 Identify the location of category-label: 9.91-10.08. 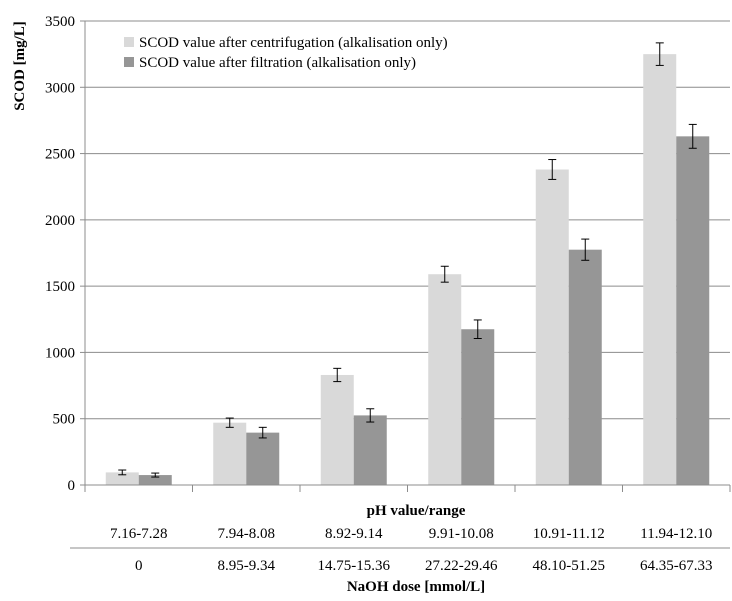
(461, 534).